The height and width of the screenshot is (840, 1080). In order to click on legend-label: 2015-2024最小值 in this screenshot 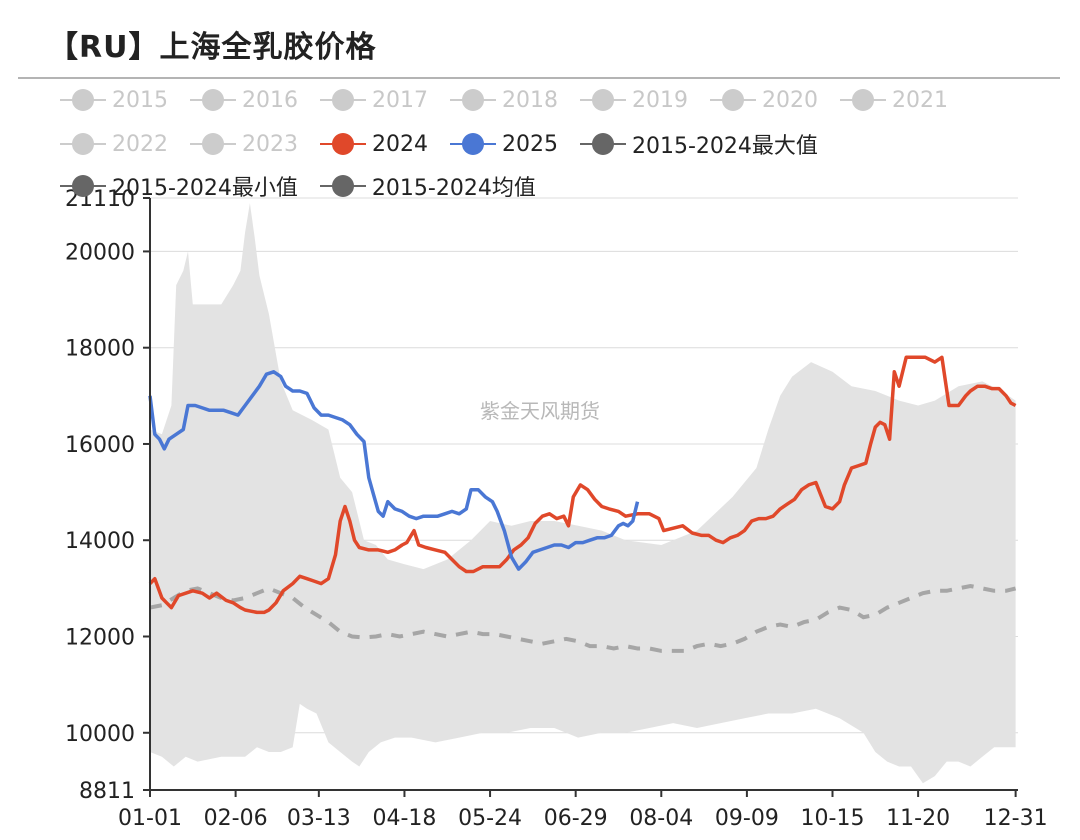, I will do `click(205, 188)`.